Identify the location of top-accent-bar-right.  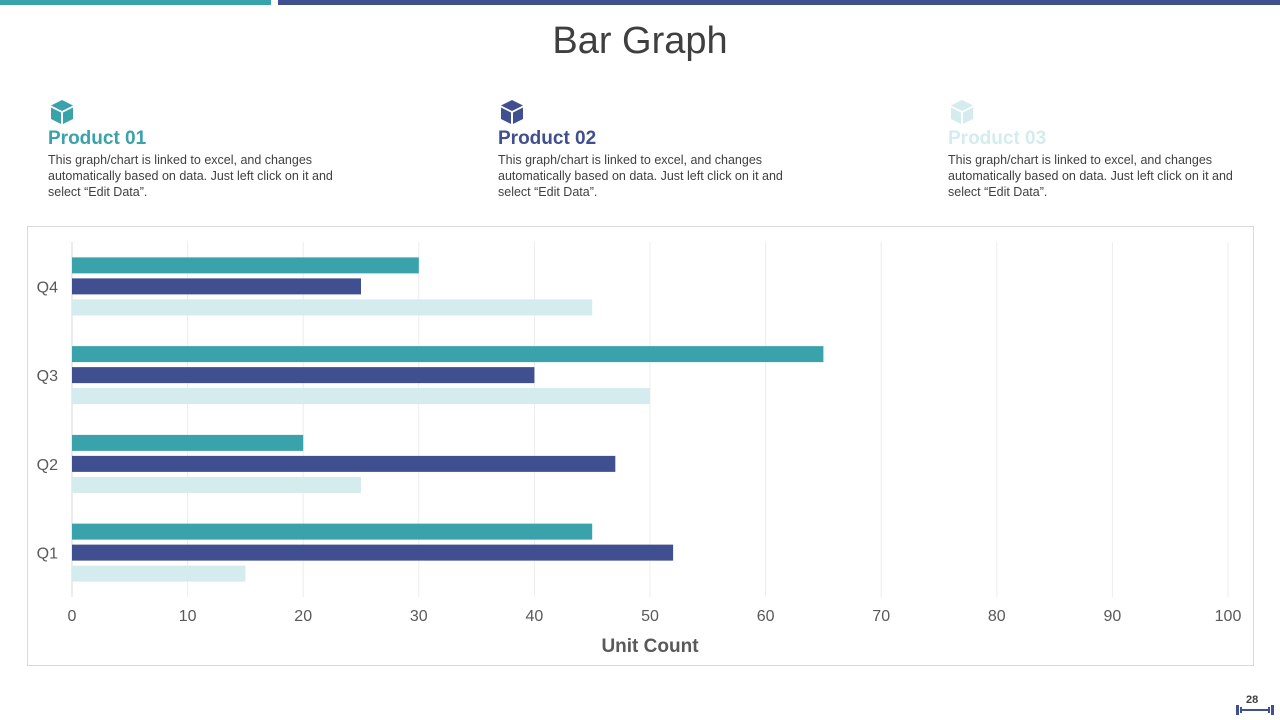
(779, 2).